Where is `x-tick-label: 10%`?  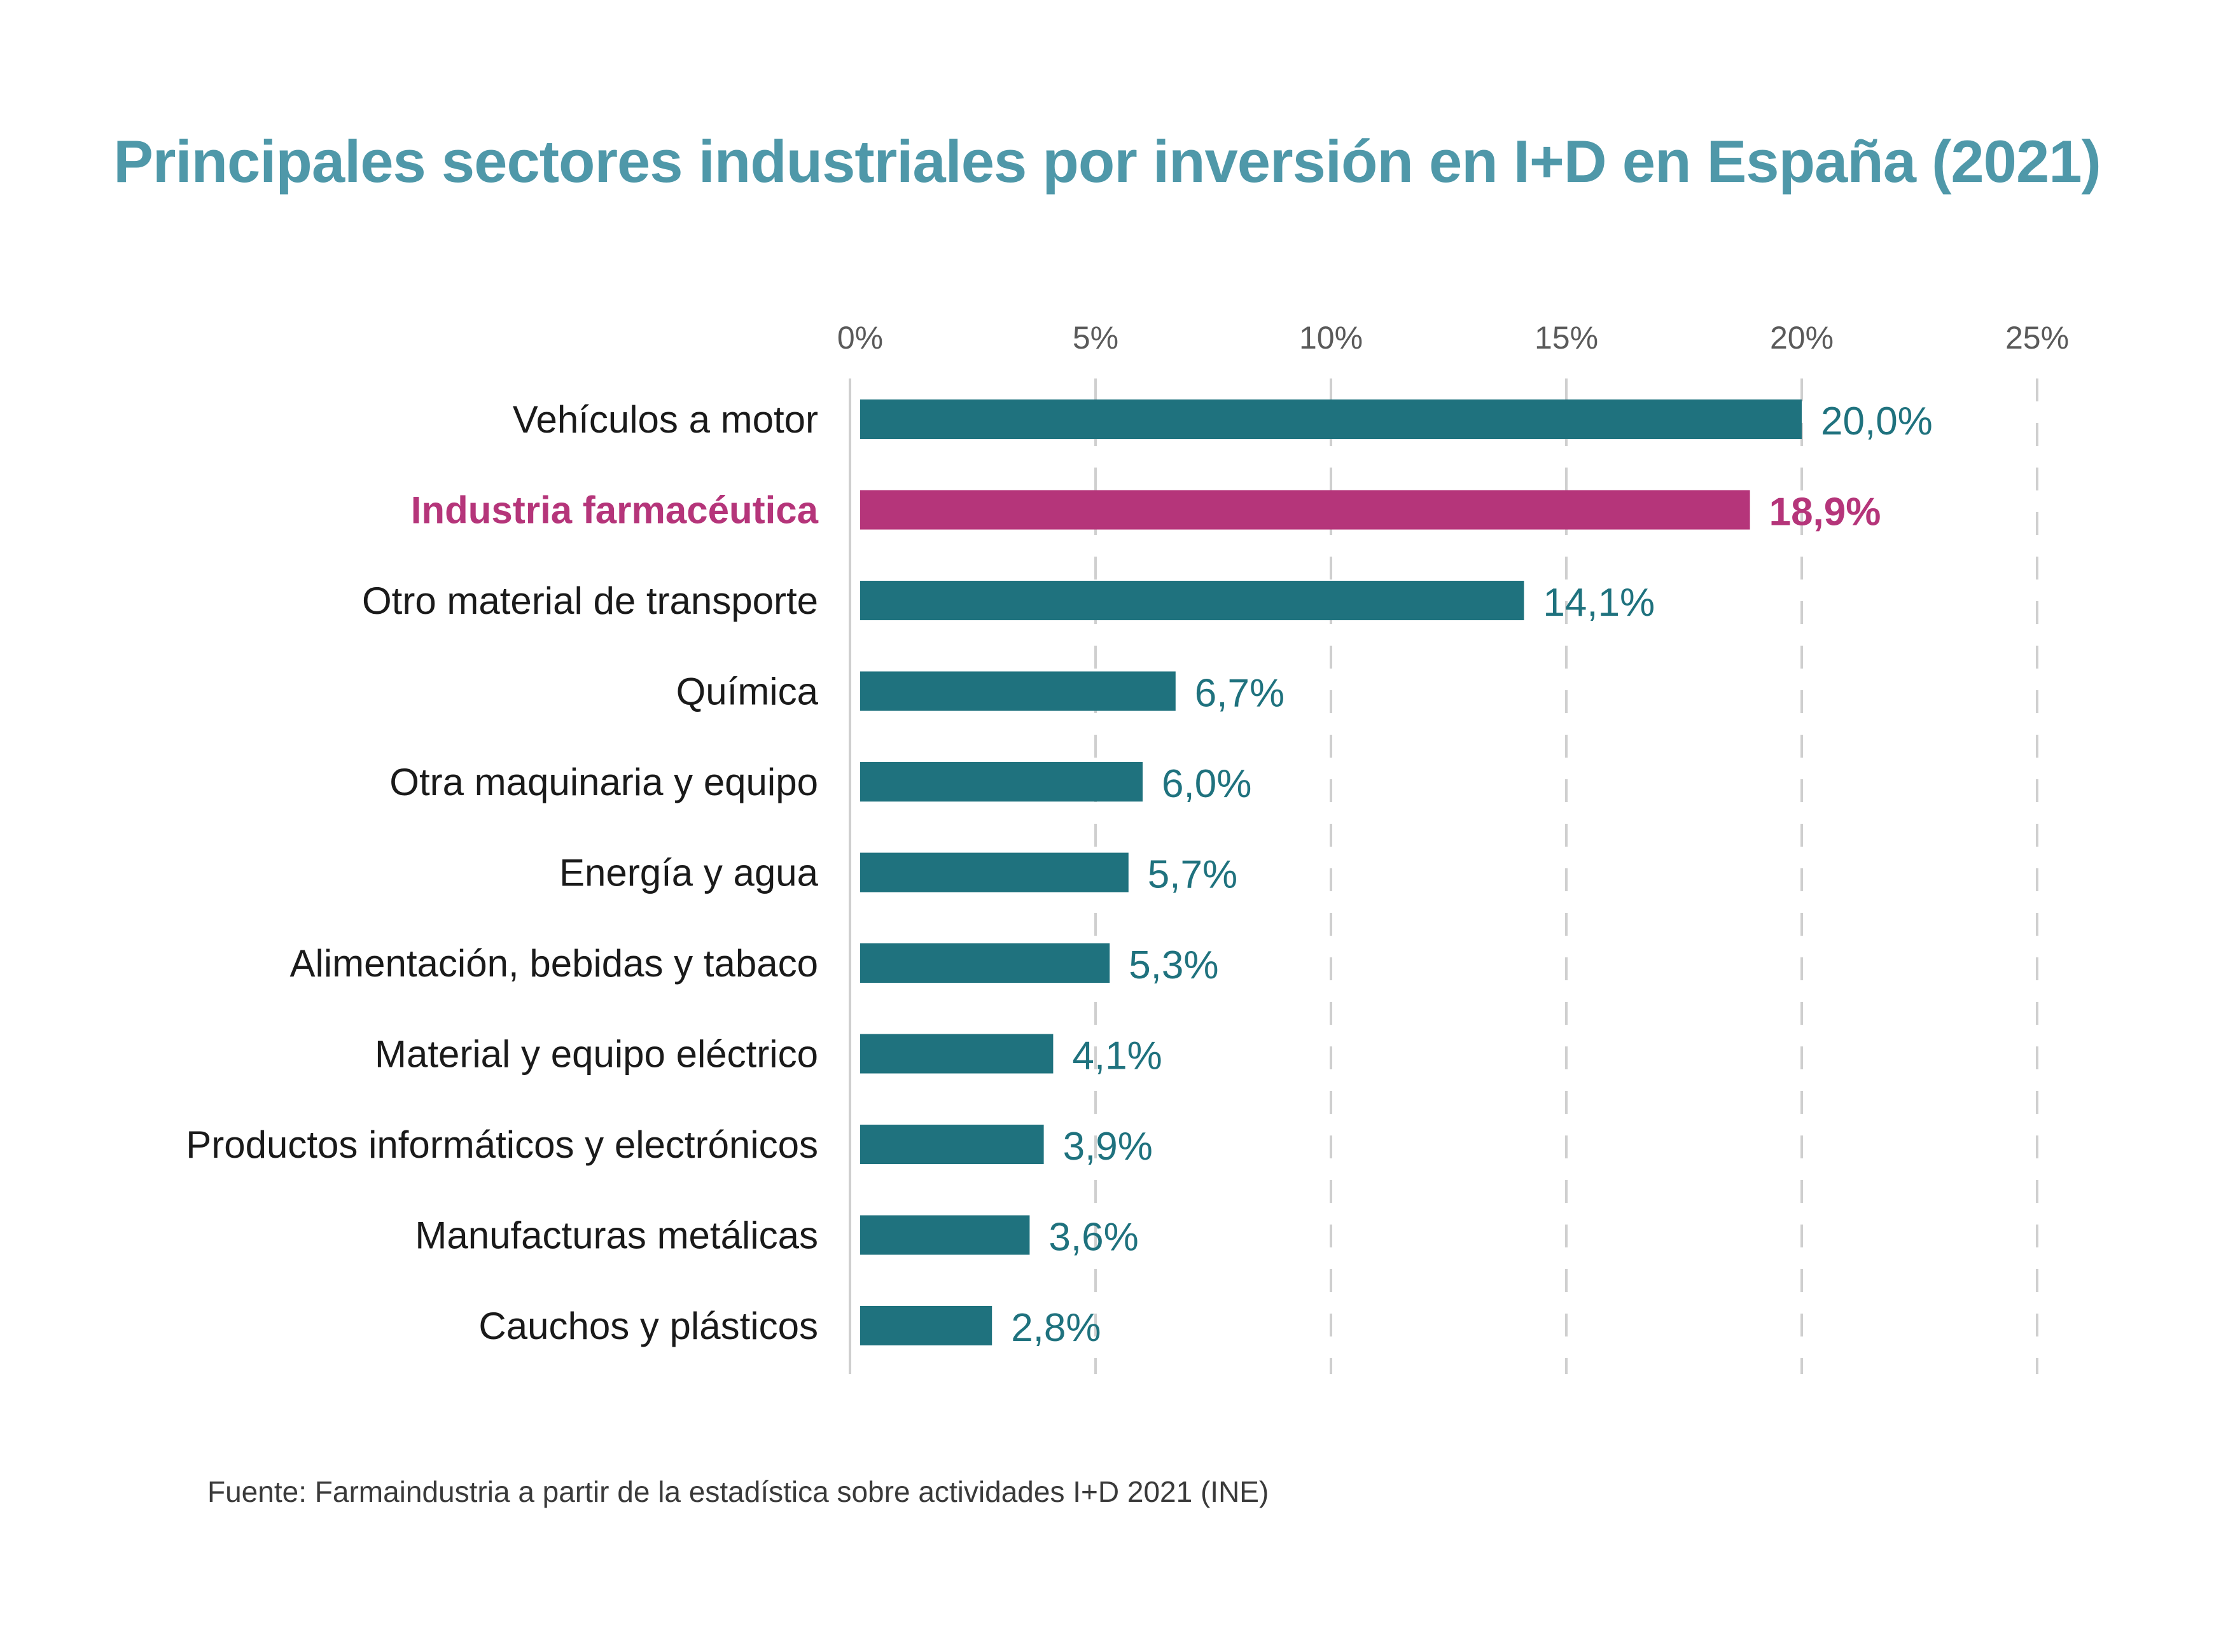 x-tick-label: 10% is located at coordinates (1331, 338).